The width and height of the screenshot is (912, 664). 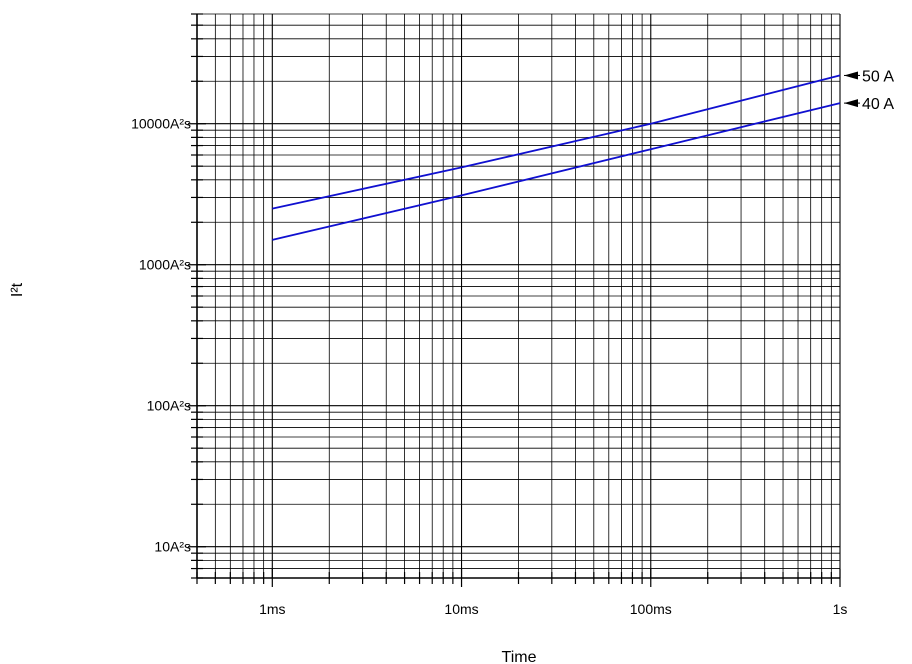 What do you see at coordinates (165, 265) in the screenshot?
I see `y-tick-label: 1000A²s` at bounding box center [165, 265].